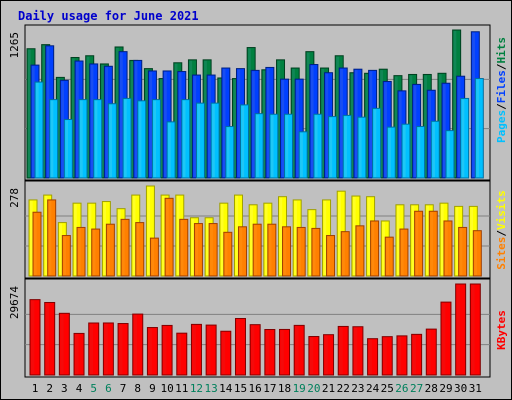  What do you see at coordinates (328, 388) in the screenshot?
I see `day-tick-label: 21` at bounding box center [328, 388].